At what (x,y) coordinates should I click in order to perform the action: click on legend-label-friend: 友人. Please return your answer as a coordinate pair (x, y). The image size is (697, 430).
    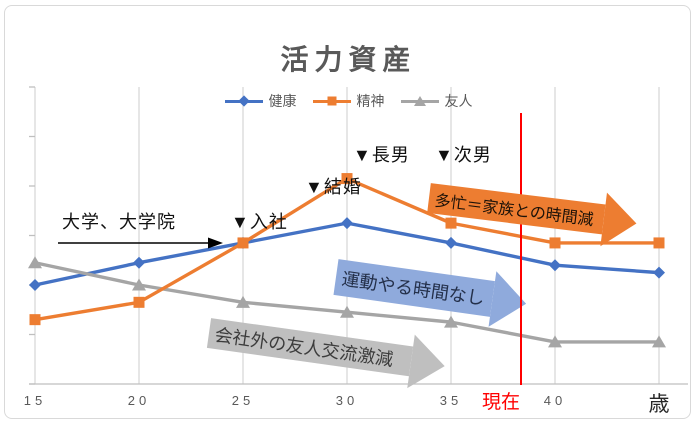
    Looking at the image, I should click on (458, 101).